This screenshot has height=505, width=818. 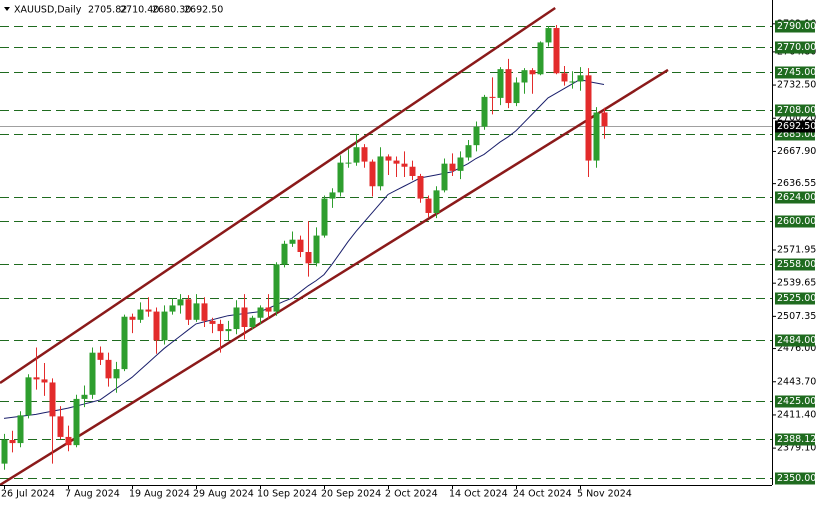 I want to click on y-tick-label: 2539.65, so click(x=796, y=283).